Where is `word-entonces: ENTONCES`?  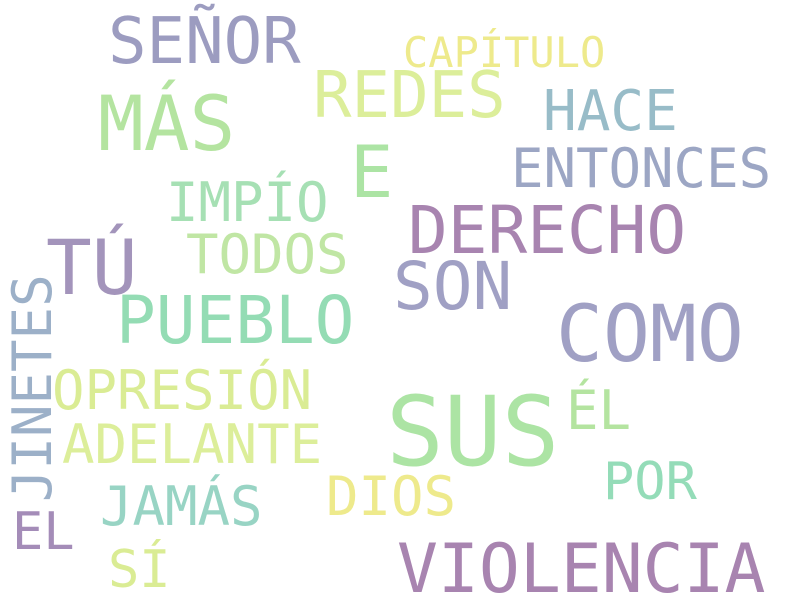 word-entonces: ENTONCES is located at coordinates (641, 168).